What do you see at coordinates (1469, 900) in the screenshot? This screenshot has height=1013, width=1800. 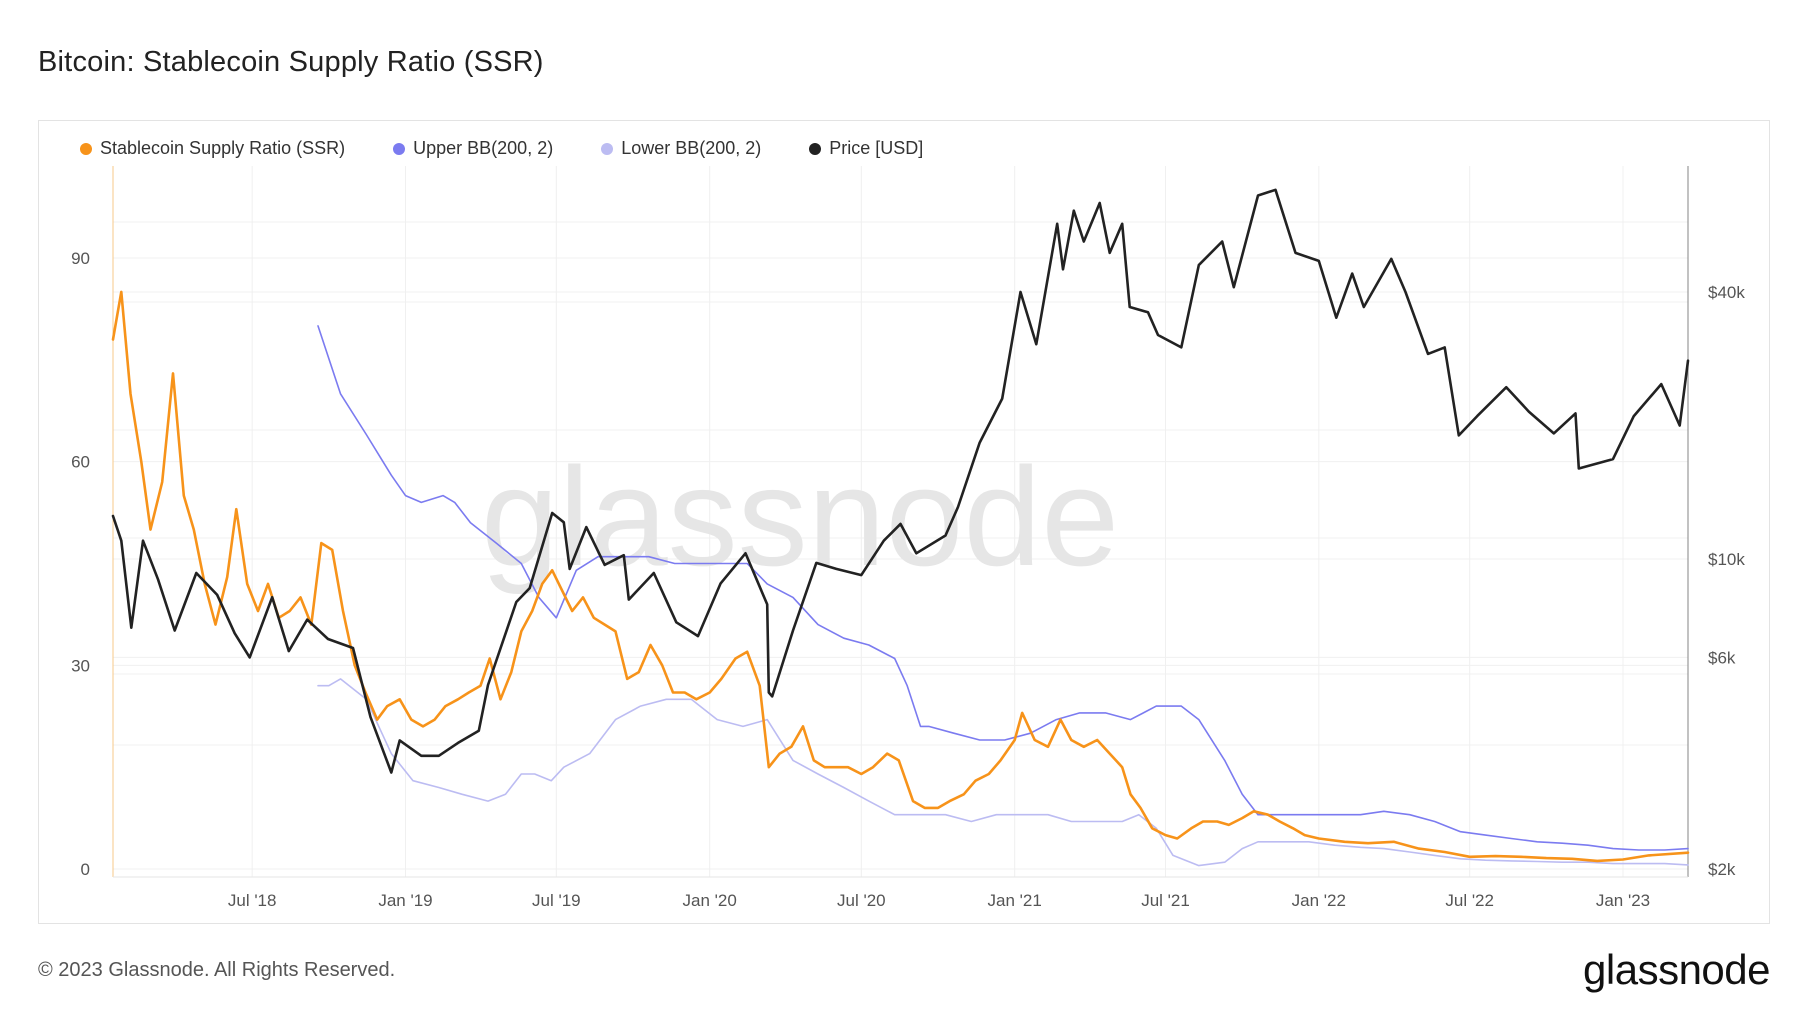 I see `x-tick-label: Jul '22` at bounding box center [1469, 900].